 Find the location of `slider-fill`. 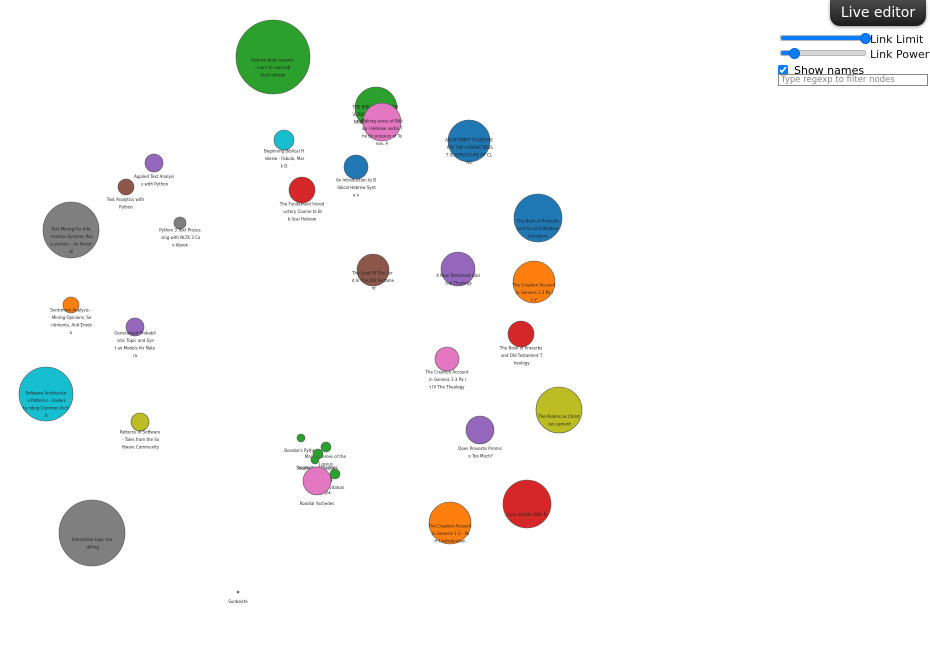

slider-fill is located at coordinates (823, 38).